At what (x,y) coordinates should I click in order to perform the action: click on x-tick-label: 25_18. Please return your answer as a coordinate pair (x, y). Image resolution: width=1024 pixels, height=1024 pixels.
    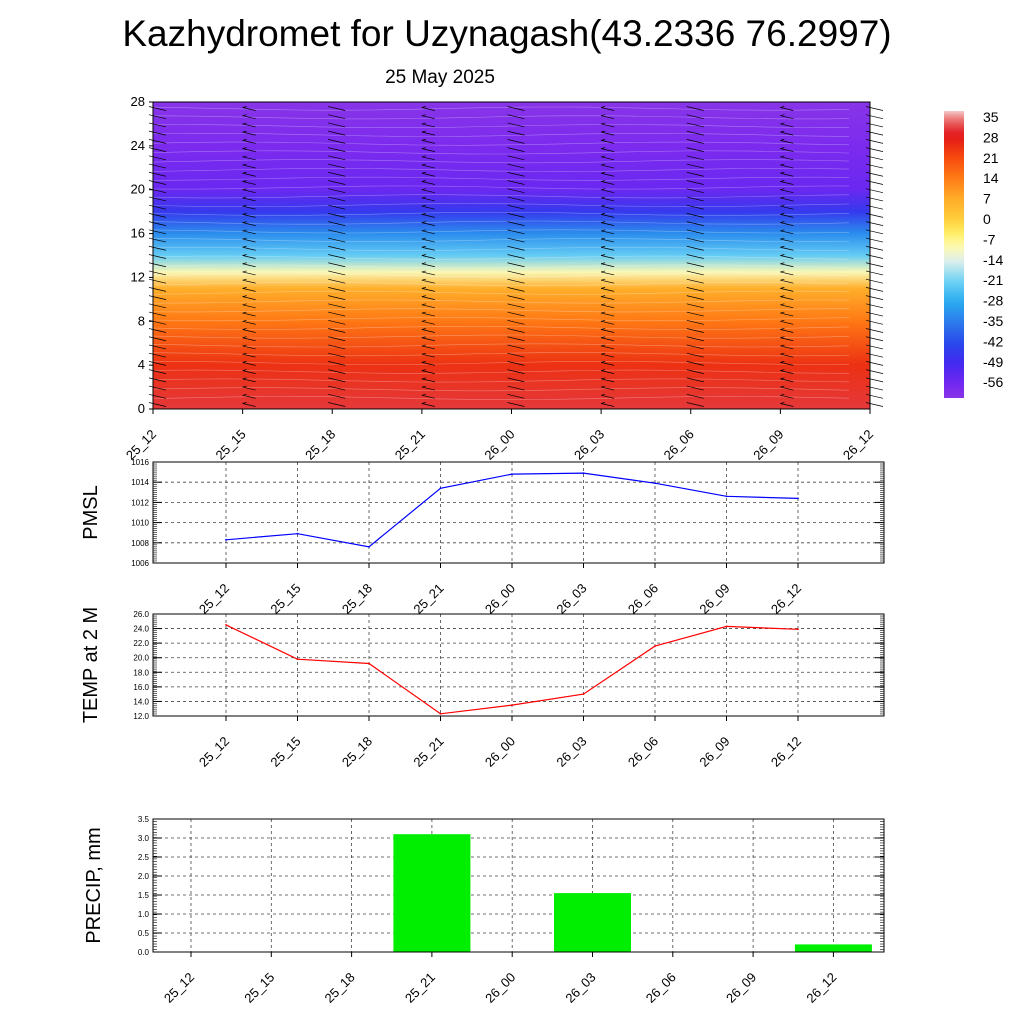
    Looking at the image, I should click on (357, 599).